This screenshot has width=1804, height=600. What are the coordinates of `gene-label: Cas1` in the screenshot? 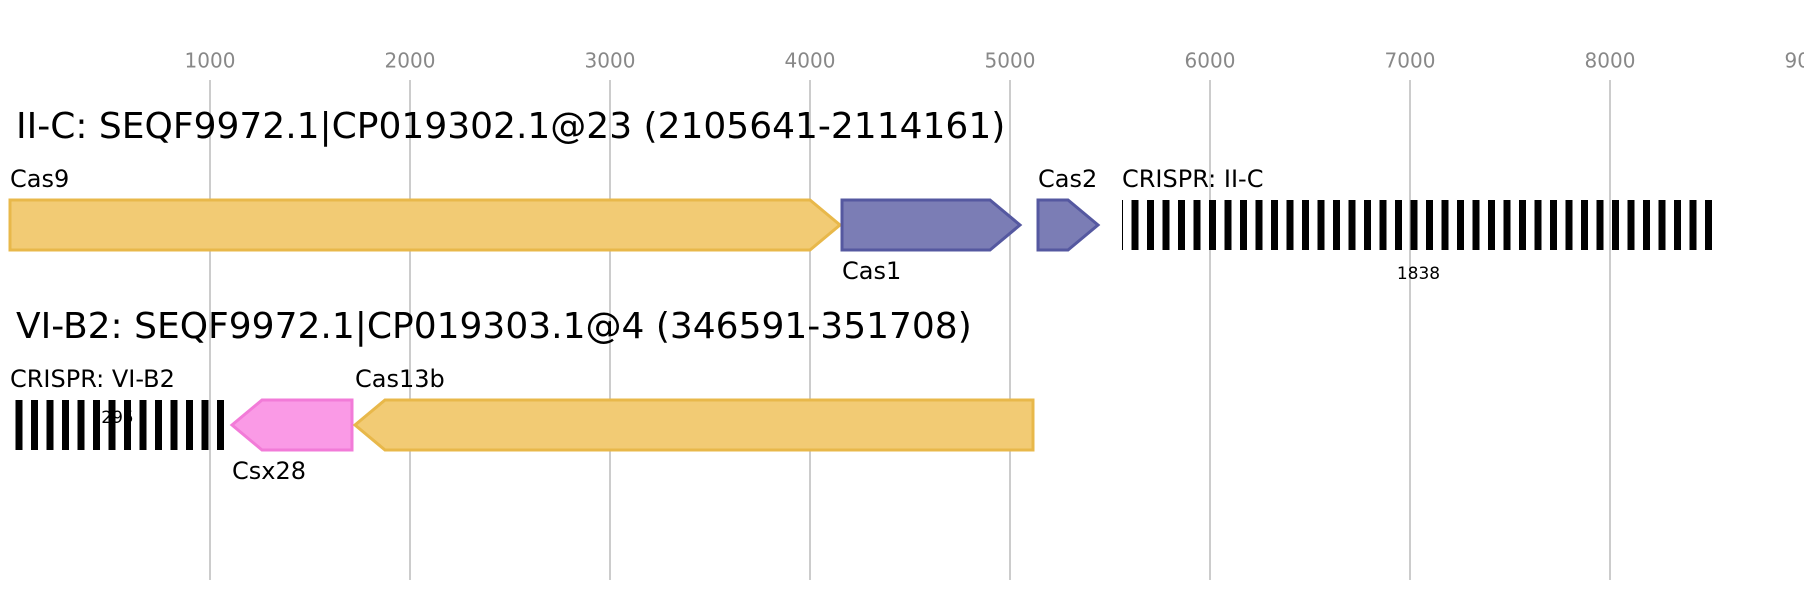 It's located at (871, 271).